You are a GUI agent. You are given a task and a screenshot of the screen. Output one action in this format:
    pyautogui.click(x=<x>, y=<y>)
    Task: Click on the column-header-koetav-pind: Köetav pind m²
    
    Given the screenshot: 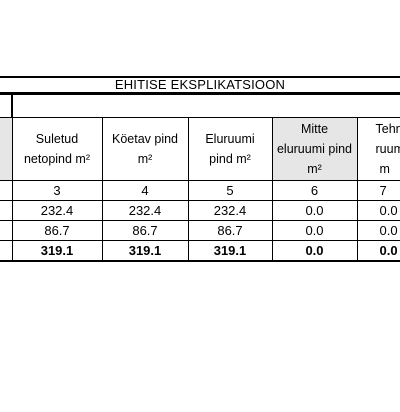 What is the action you would take?
    pyautogui.click(x=145, y=149)
    